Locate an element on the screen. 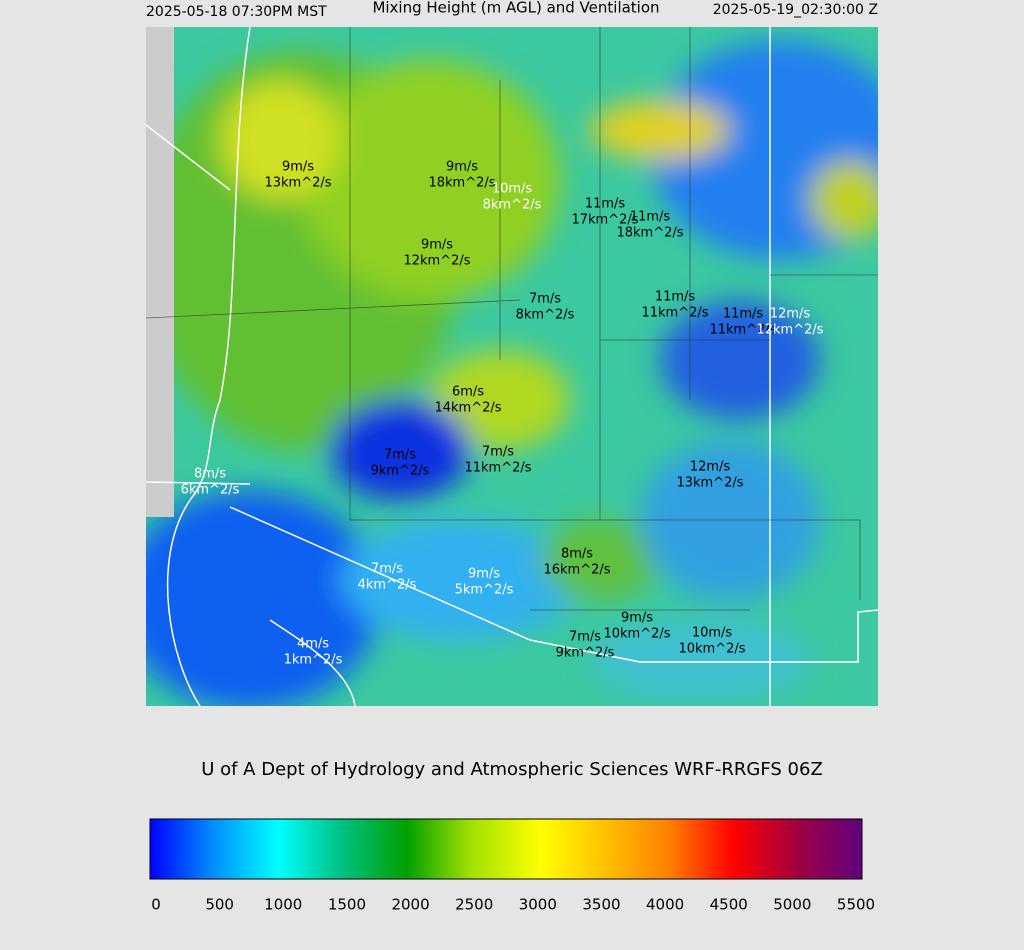  ventilation-label: 4km^2/s is located at coordinates (387, 585).